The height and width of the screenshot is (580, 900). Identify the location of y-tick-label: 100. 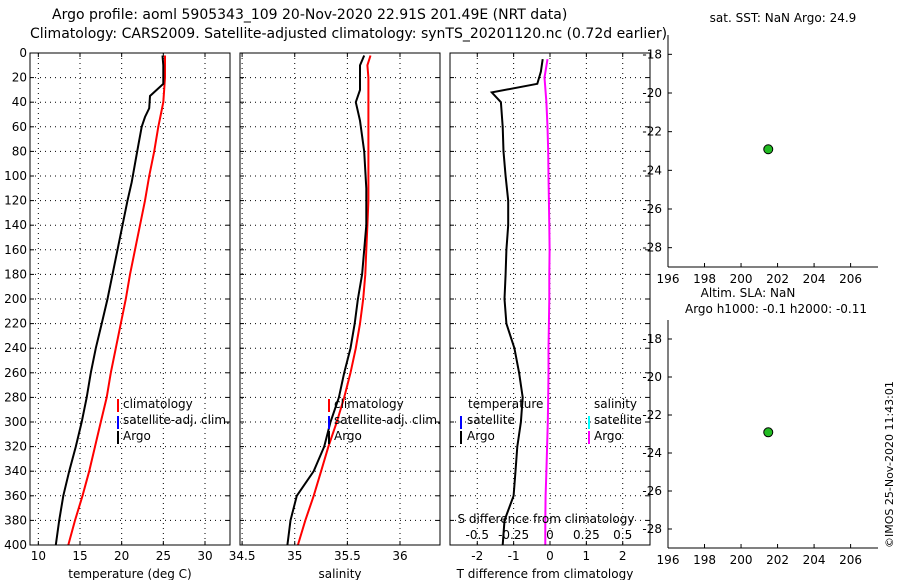
(15, 176).